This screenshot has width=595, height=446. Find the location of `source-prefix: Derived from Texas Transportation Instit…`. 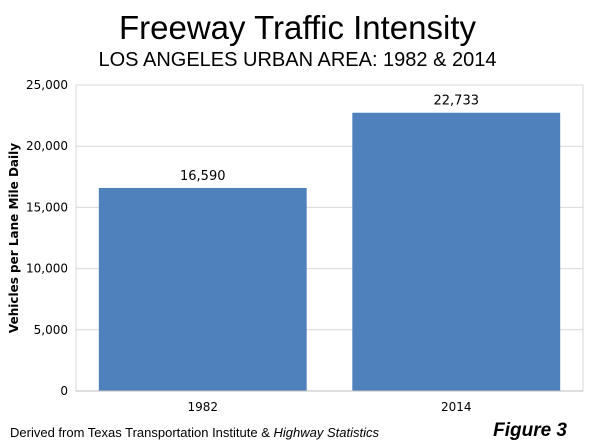

source-prefix: Derived from Texas Transportation Instit… is located at coordinates (142, 432).